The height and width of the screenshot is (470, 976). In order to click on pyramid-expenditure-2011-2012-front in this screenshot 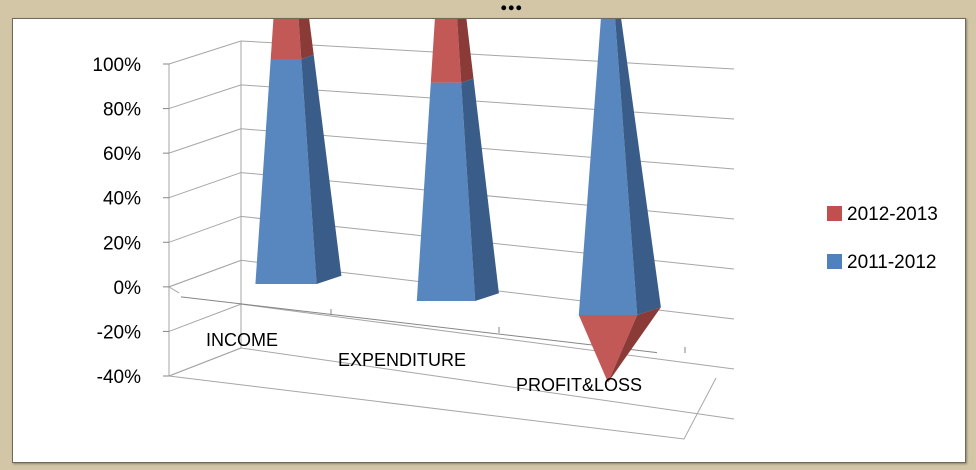, I will do `click(446, 191)`.